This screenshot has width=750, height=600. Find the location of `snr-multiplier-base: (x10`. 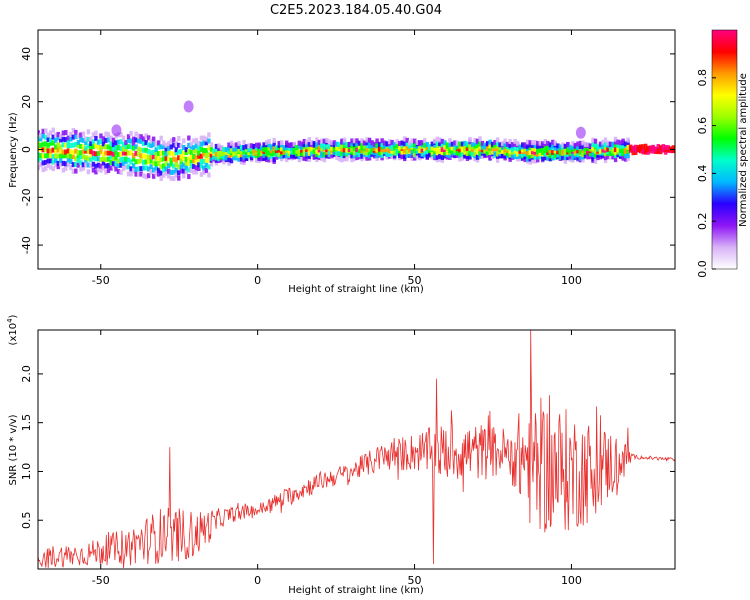

snr-multiplier-base: (x10 is located at coordinates (13, 334).